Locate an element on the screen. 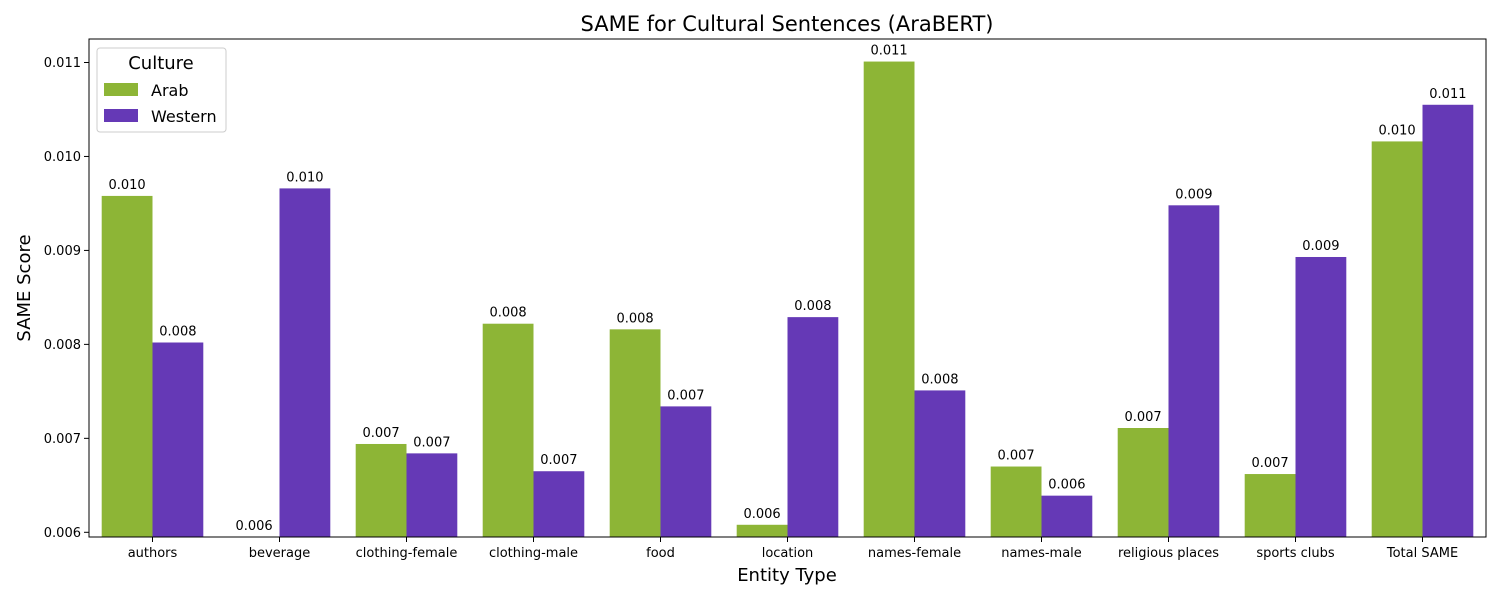 Image resolution: width=1500 pixels, height=600 pixels. bar-western-names-male is located at coordinates (1067, 516).